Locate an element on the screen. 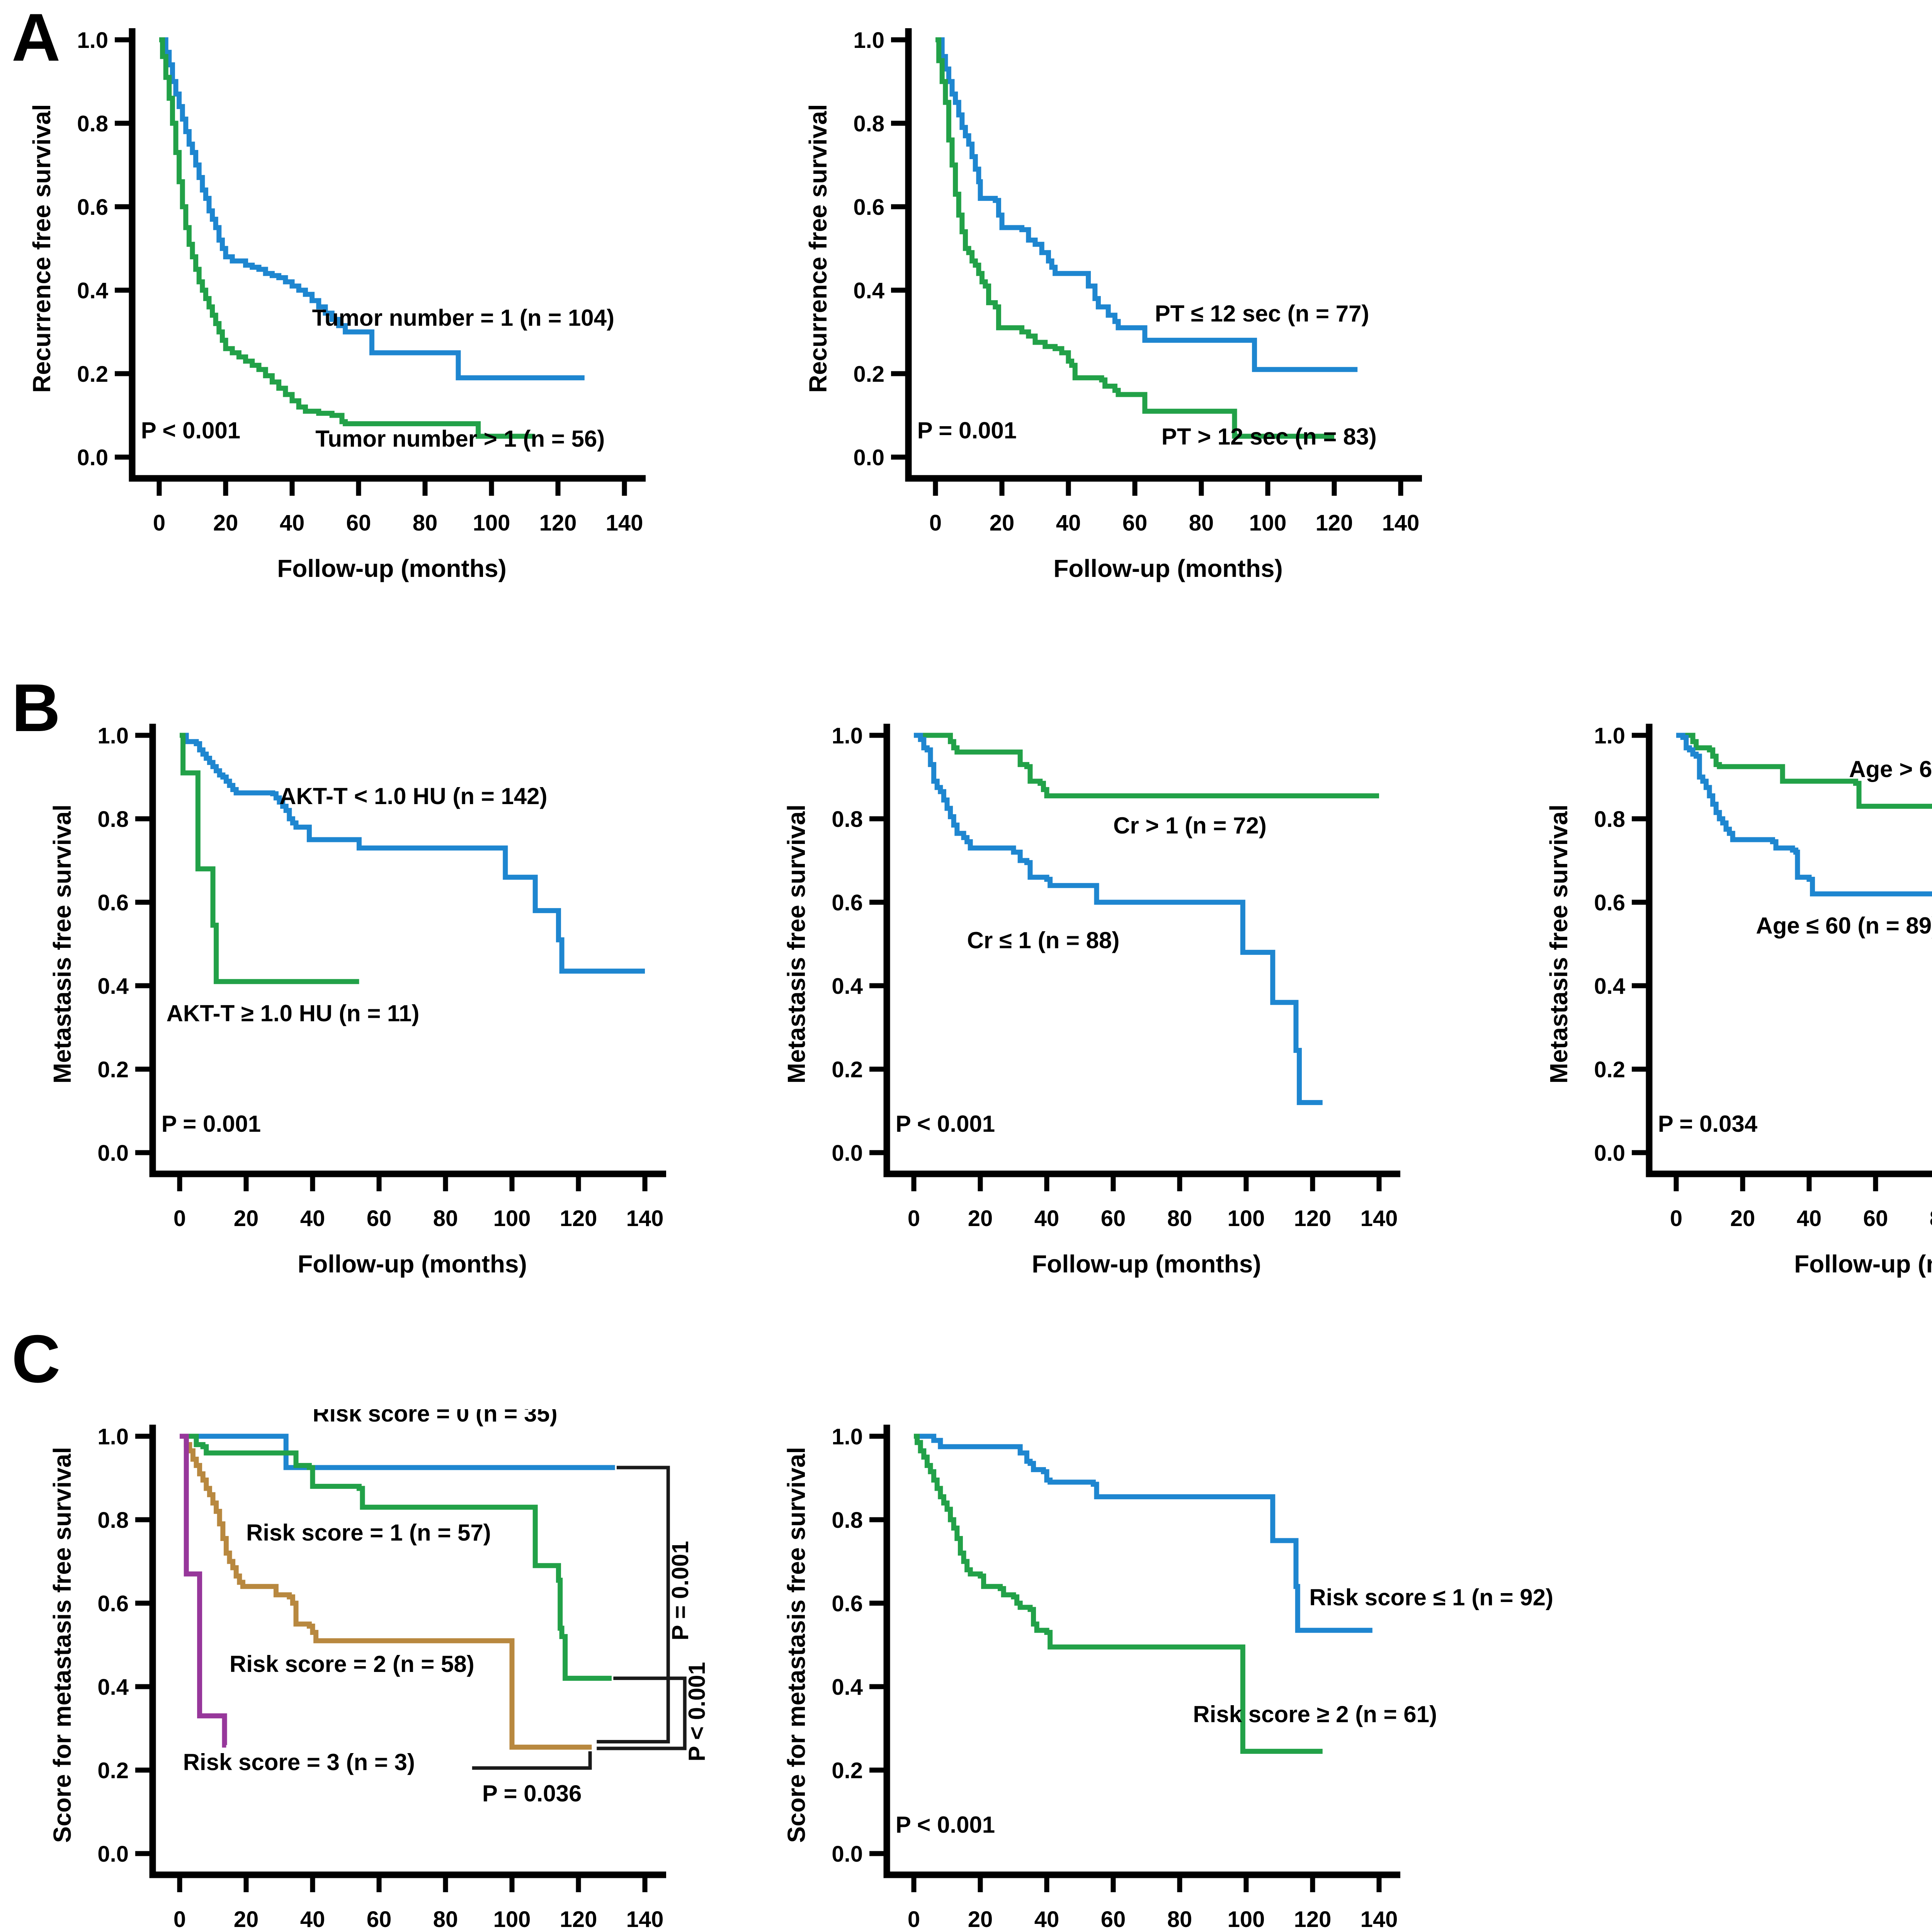 This screenshot has height=1932, width=1932. p-value-label-rotated: P < 0.001 is located at coordinates (697, 1712).